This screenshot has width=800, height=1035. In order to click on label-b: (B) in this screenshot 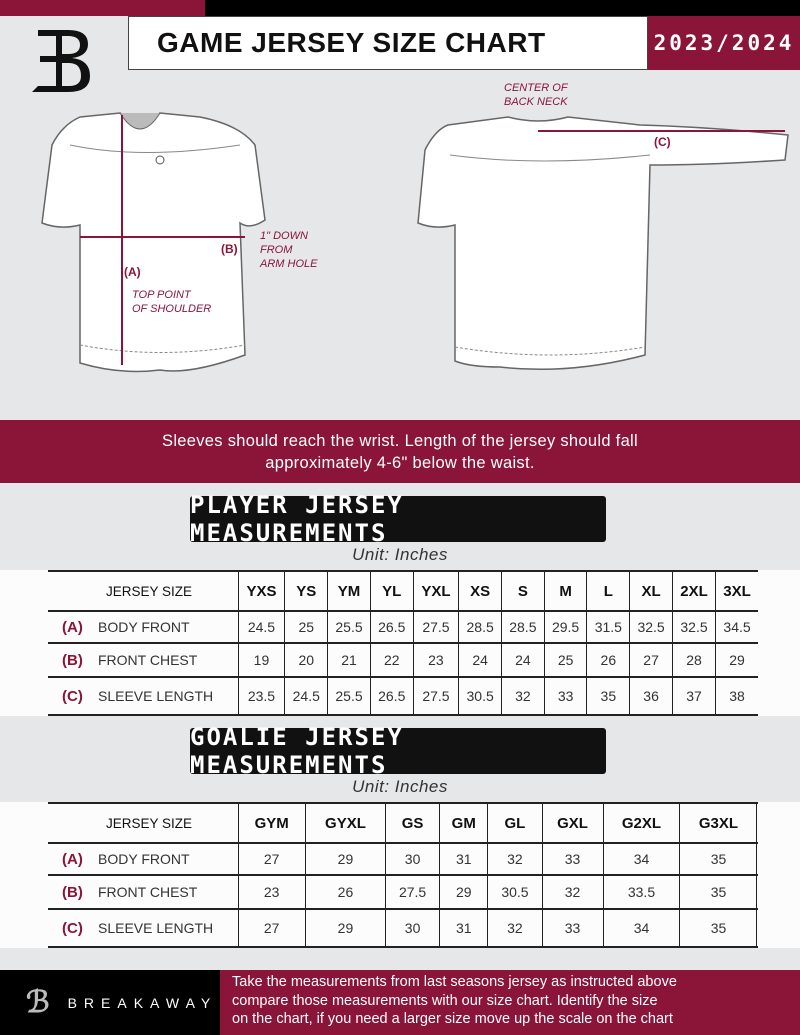, I will do `click(229, 249)`.